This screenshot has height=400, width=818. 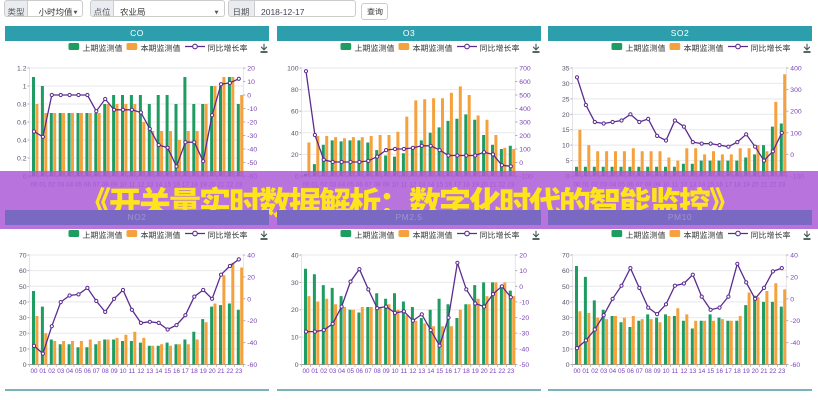 I want to click on svg-text: 70, so click(x=566, y=256).